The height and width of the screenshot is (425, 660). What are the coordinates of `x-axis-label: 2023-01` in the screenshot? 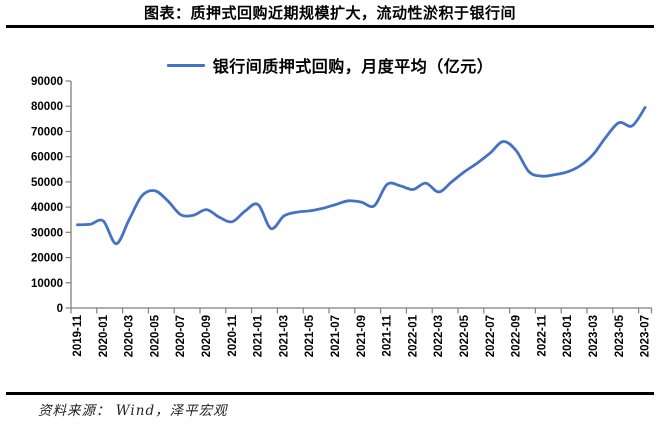 It's located at (568, 335).